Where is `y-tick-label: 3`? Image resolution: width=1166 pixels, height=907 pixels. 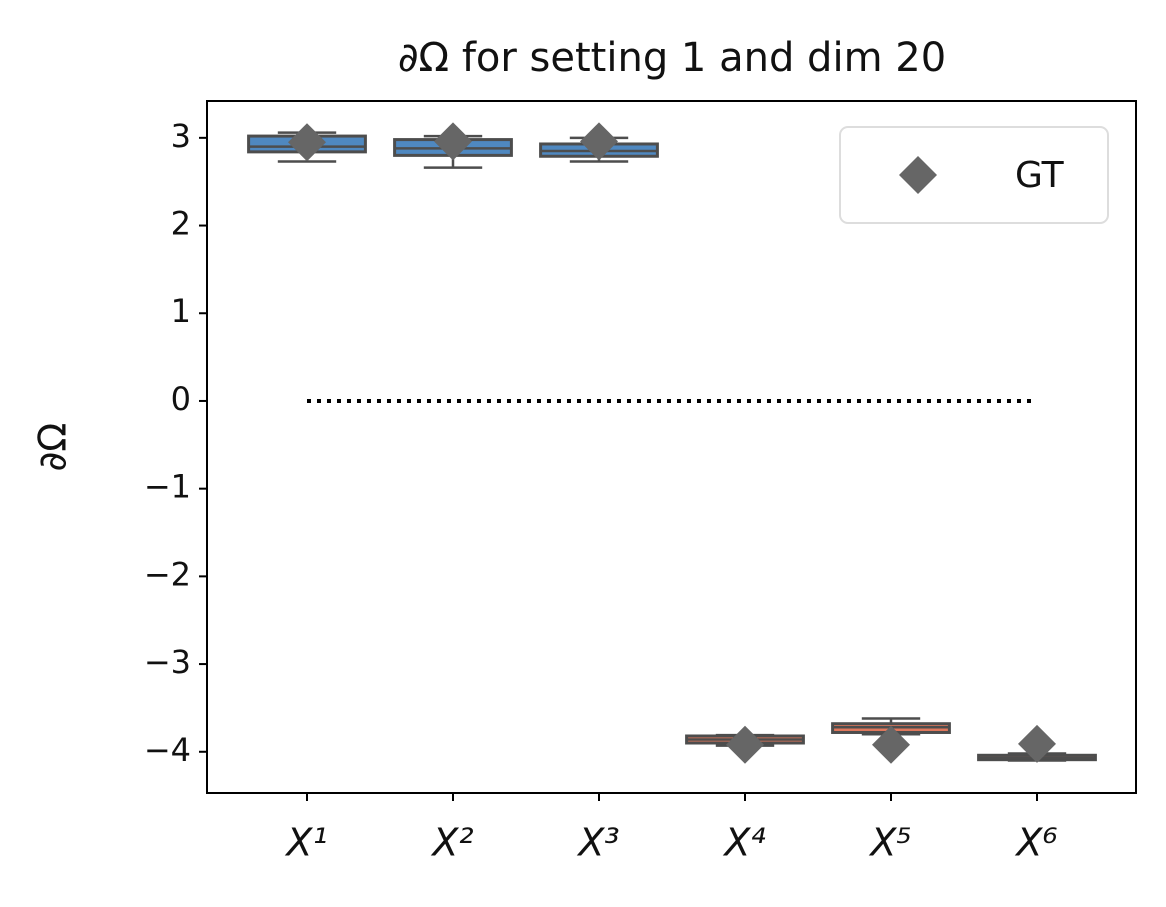
y-tick-label: 3 is located at coordinates (181, 136).